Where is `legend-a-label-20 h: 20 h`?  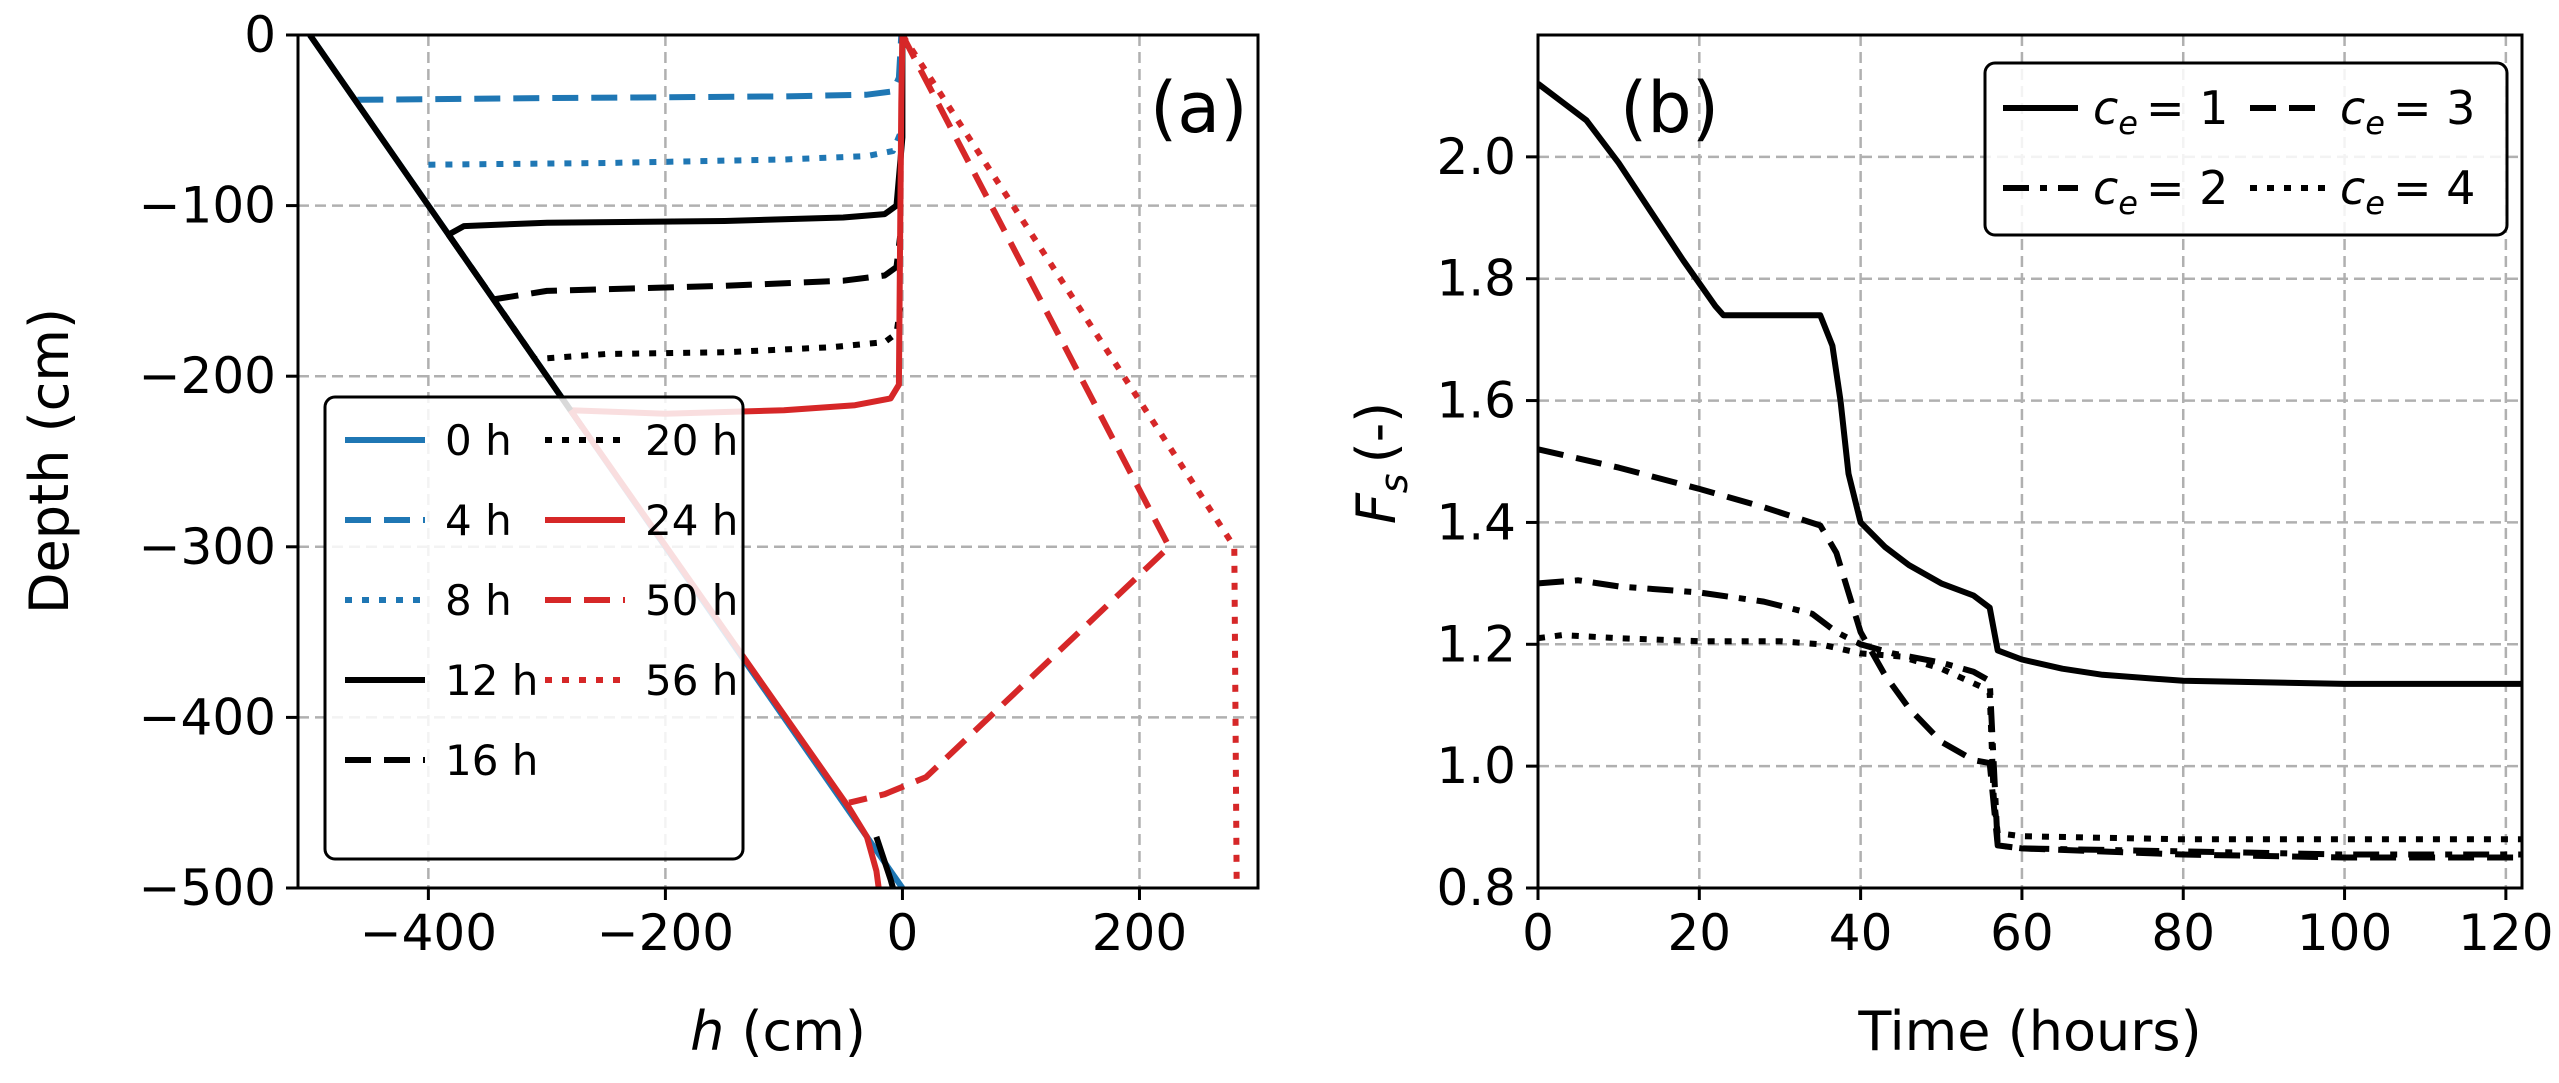
legend-a-label-20 h: 20 h is located at coordinates (691, 440).